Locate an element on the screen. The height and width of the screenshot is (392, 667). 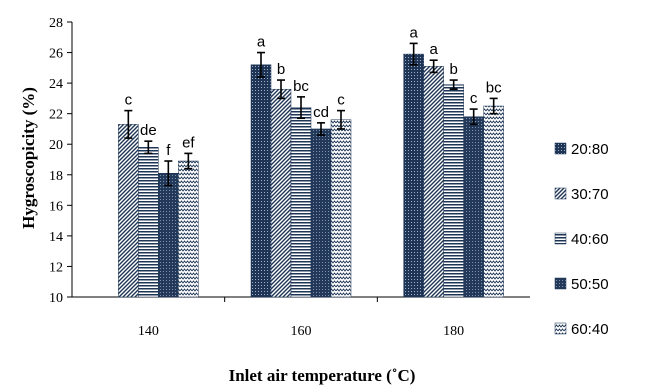
legend: 20:80 30:70 40:60 50:50 60:40 is located at coordinates (581, 239).